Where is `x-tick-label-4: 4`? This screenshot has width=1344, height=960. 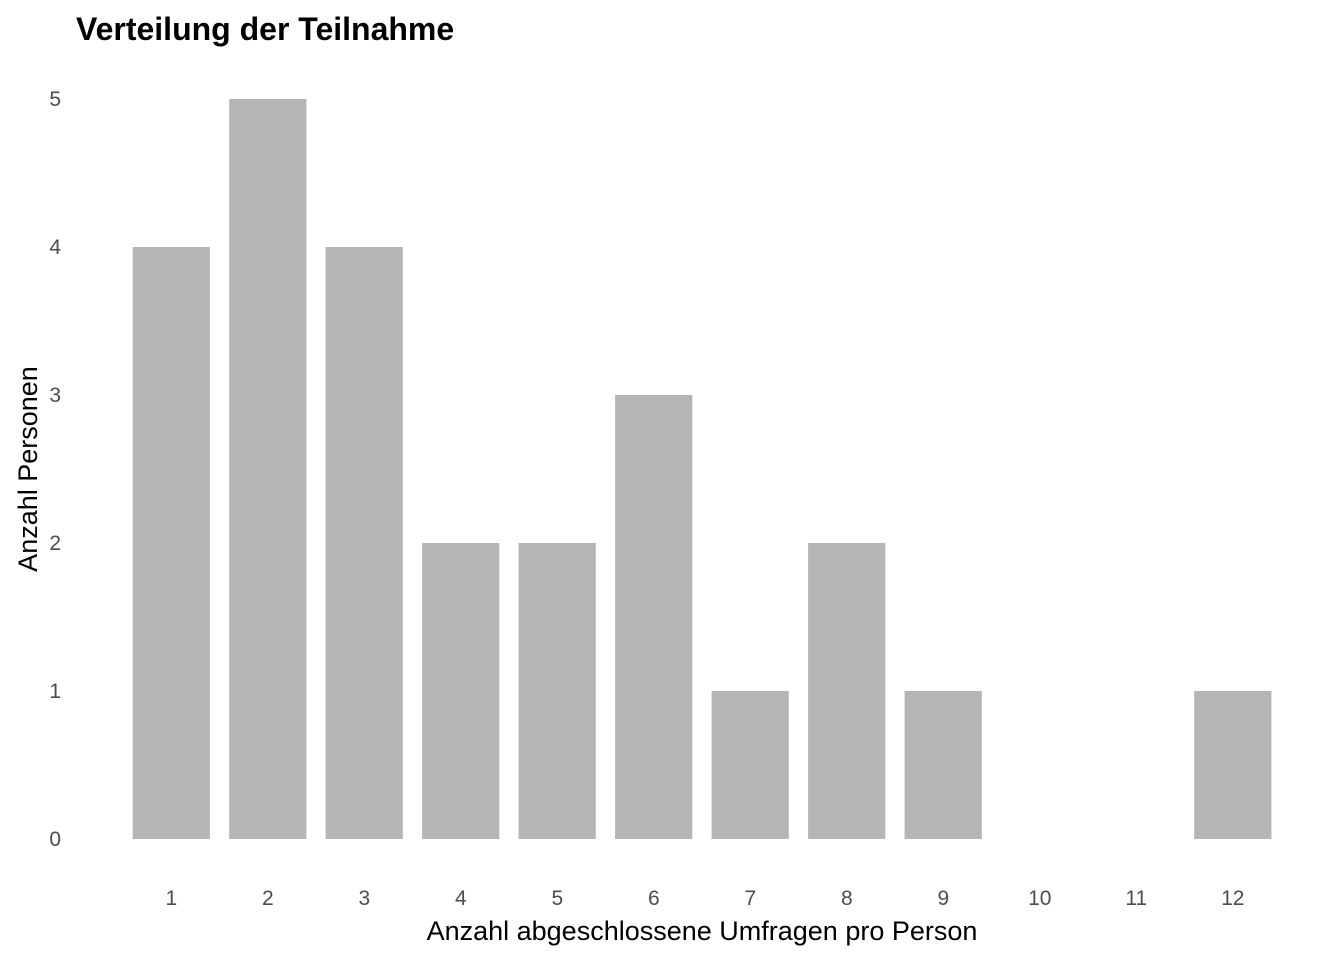
x-tick-label-4: 4 is located at coordinates (461, 898).